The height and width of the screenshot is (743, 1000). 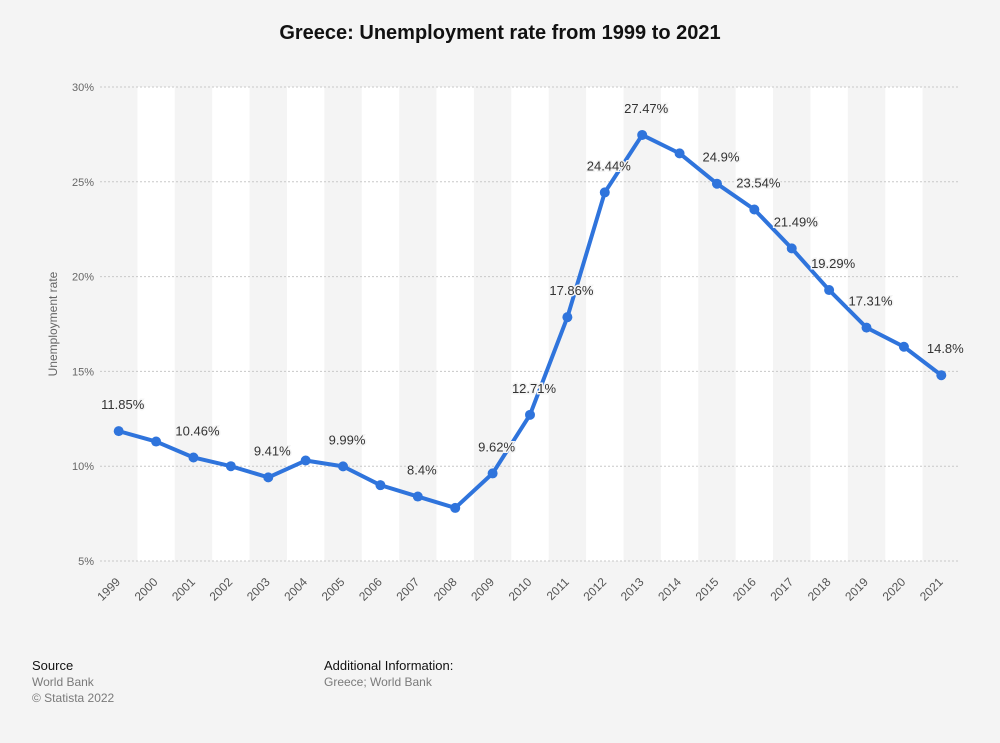 What do you see at coordinates (870, 301) in the screenshot?
I see `data-label: 17.31%` at bounding box center [870, 301].